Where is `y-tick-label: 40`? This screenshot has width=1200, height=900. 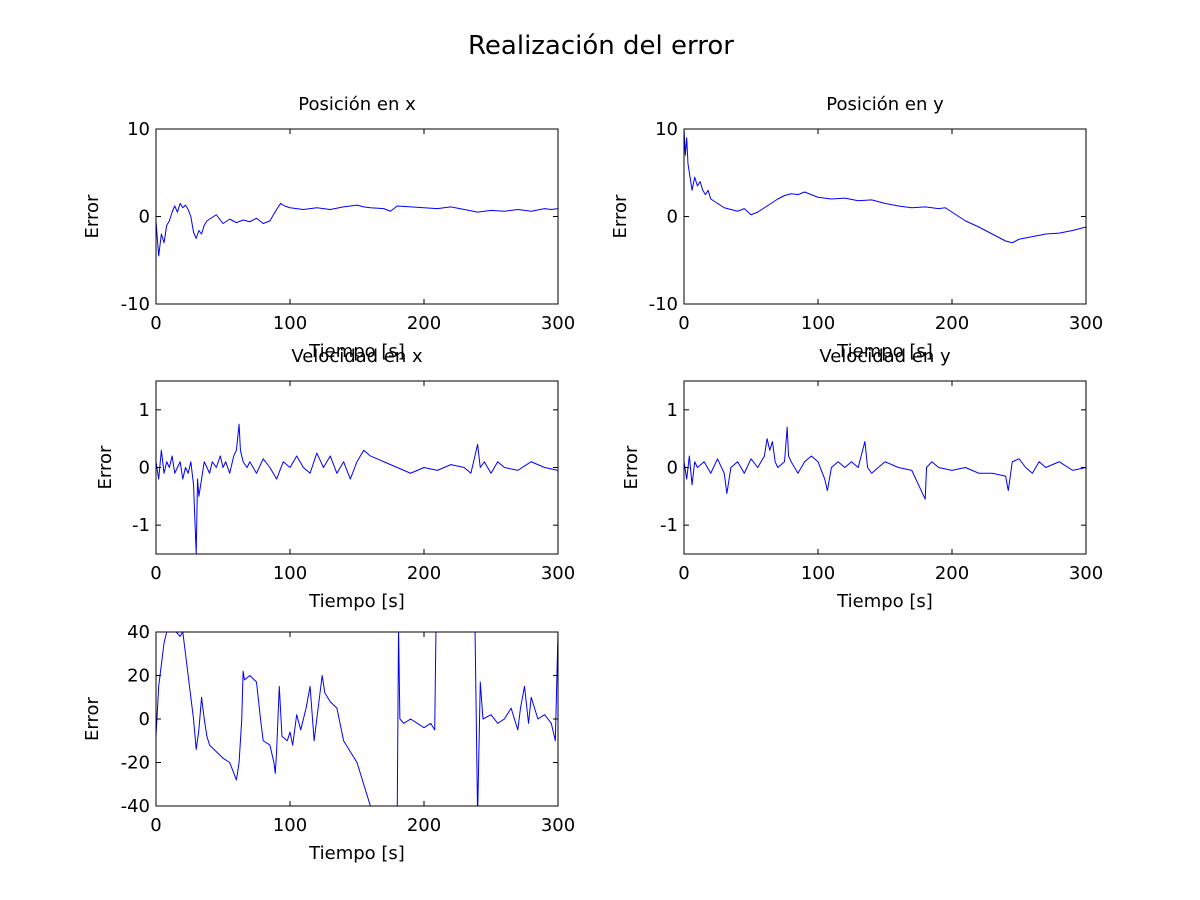
y-tick-label: 40 is located at coordinates (138, 632).